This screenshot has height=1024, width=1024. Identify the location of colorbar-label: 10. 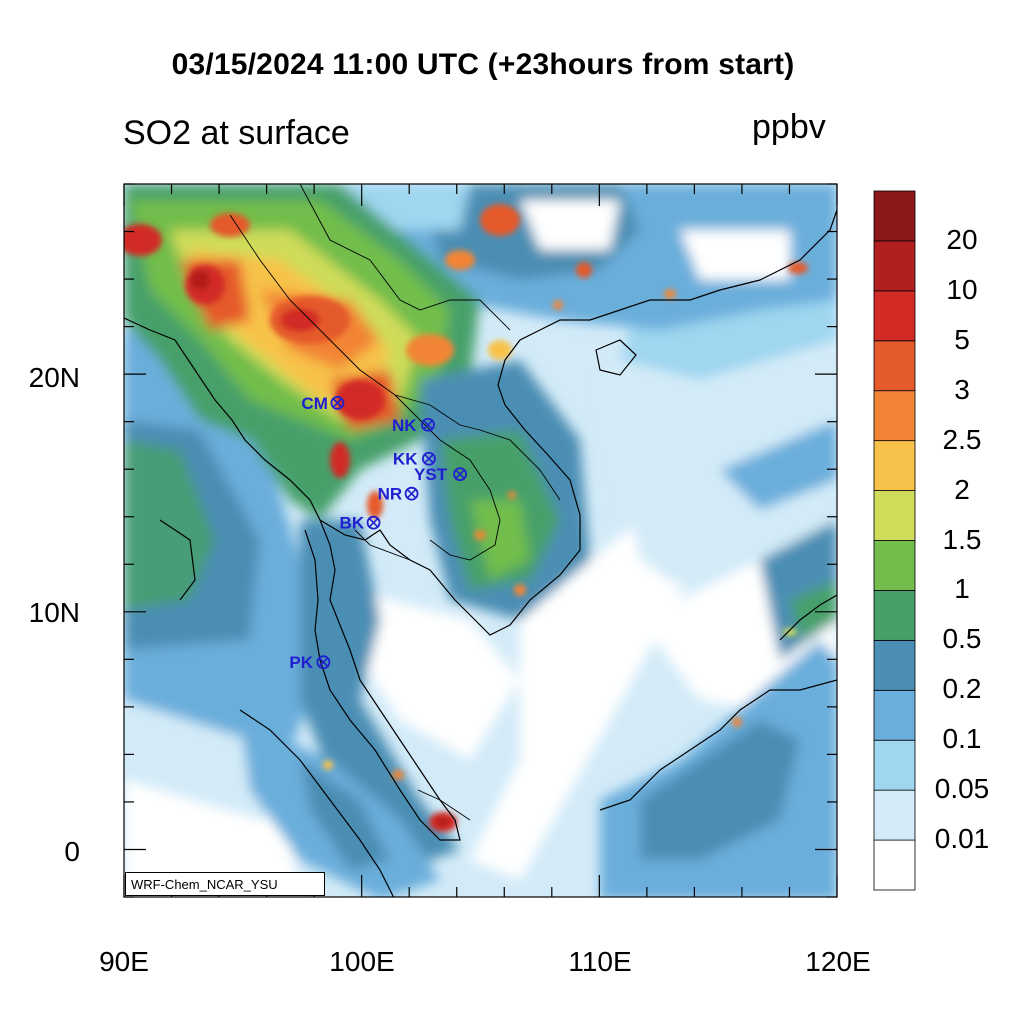
(962, 289).